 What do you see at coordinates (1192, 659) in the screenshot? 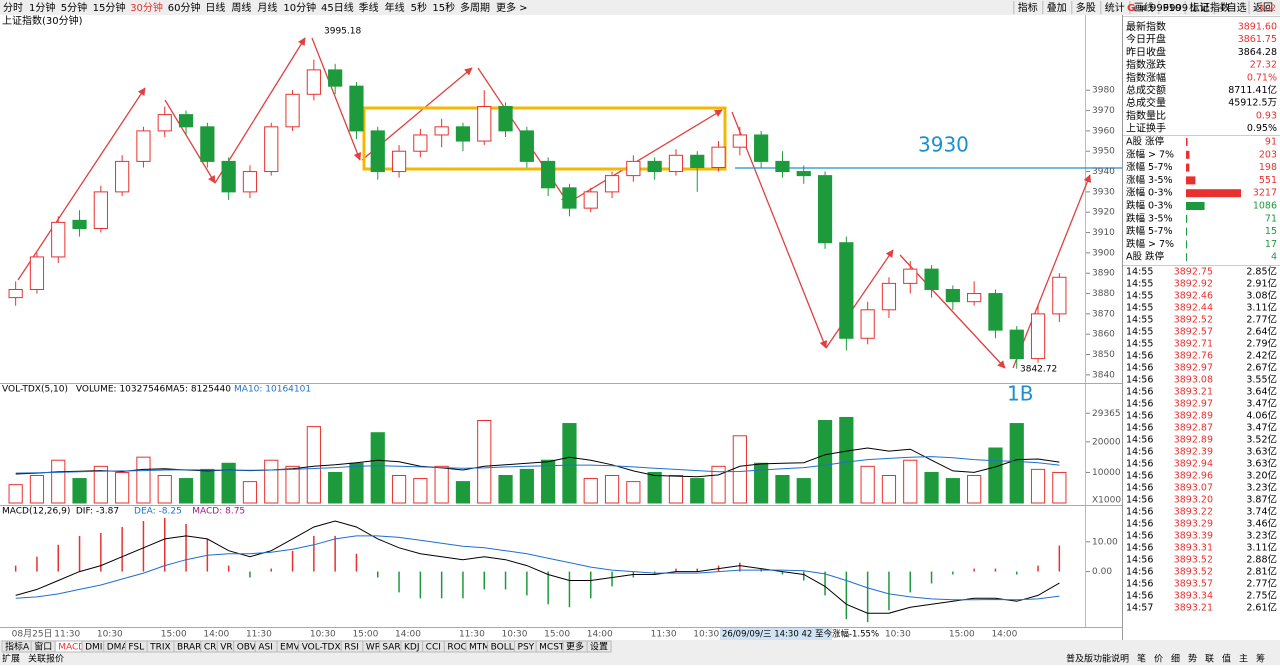
I see `status-item: 势` at bounding box center [1192, 659].